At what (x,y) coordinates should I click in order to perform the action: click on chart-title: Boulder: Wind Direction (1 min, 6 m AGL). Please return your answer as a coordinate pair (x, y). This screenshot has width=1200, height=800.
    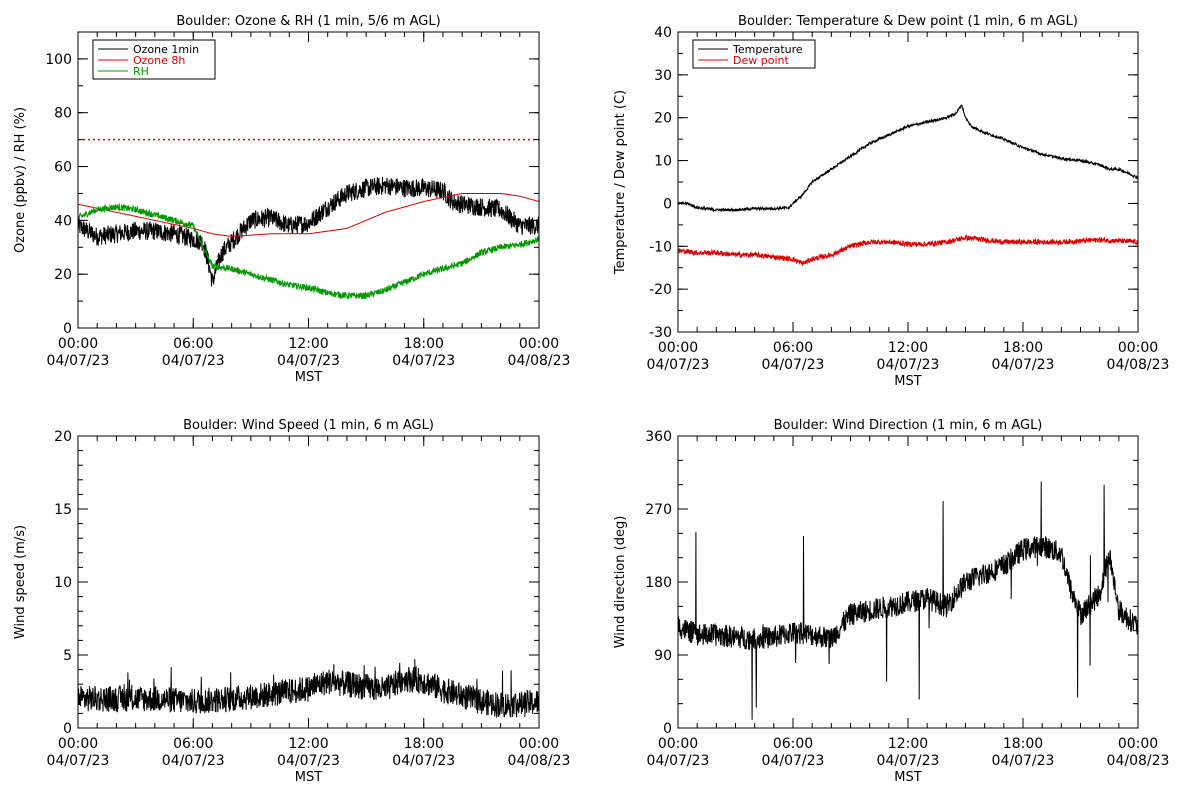
    Looking at the image, I should click on (908, 425).